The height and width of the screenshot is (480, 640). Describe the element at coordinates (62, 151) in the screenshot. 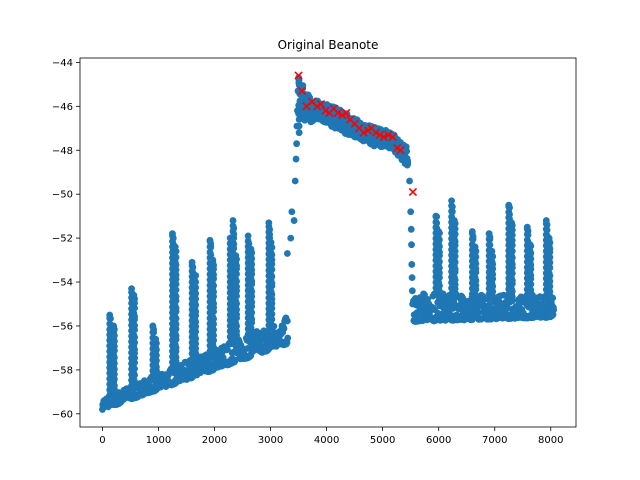

I see `y-tick-label: −48` at that location.